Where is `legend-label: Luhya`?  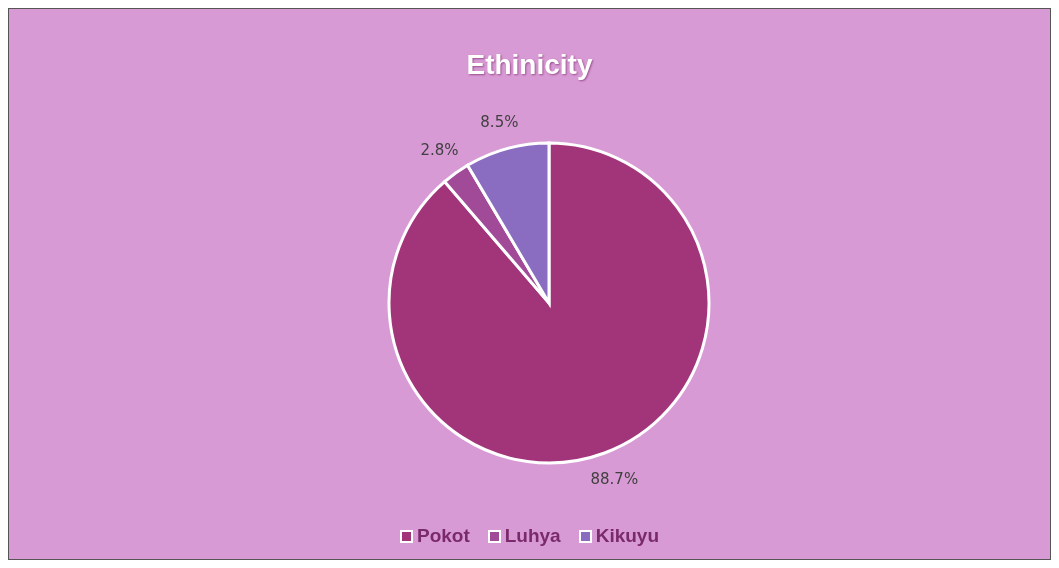 legend-label: Luhya is located at coordinates (532, 536).